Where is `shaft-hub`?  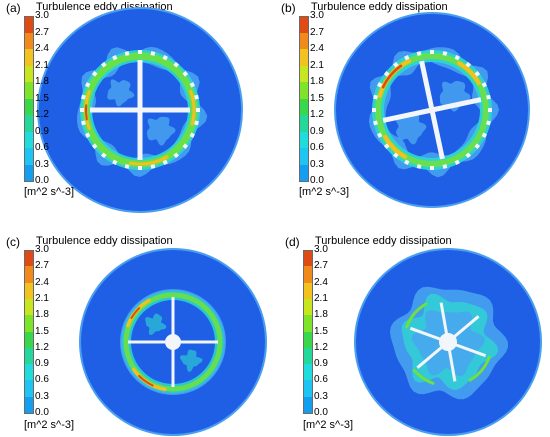 shaft-hub is located at coordinates (448, 342).